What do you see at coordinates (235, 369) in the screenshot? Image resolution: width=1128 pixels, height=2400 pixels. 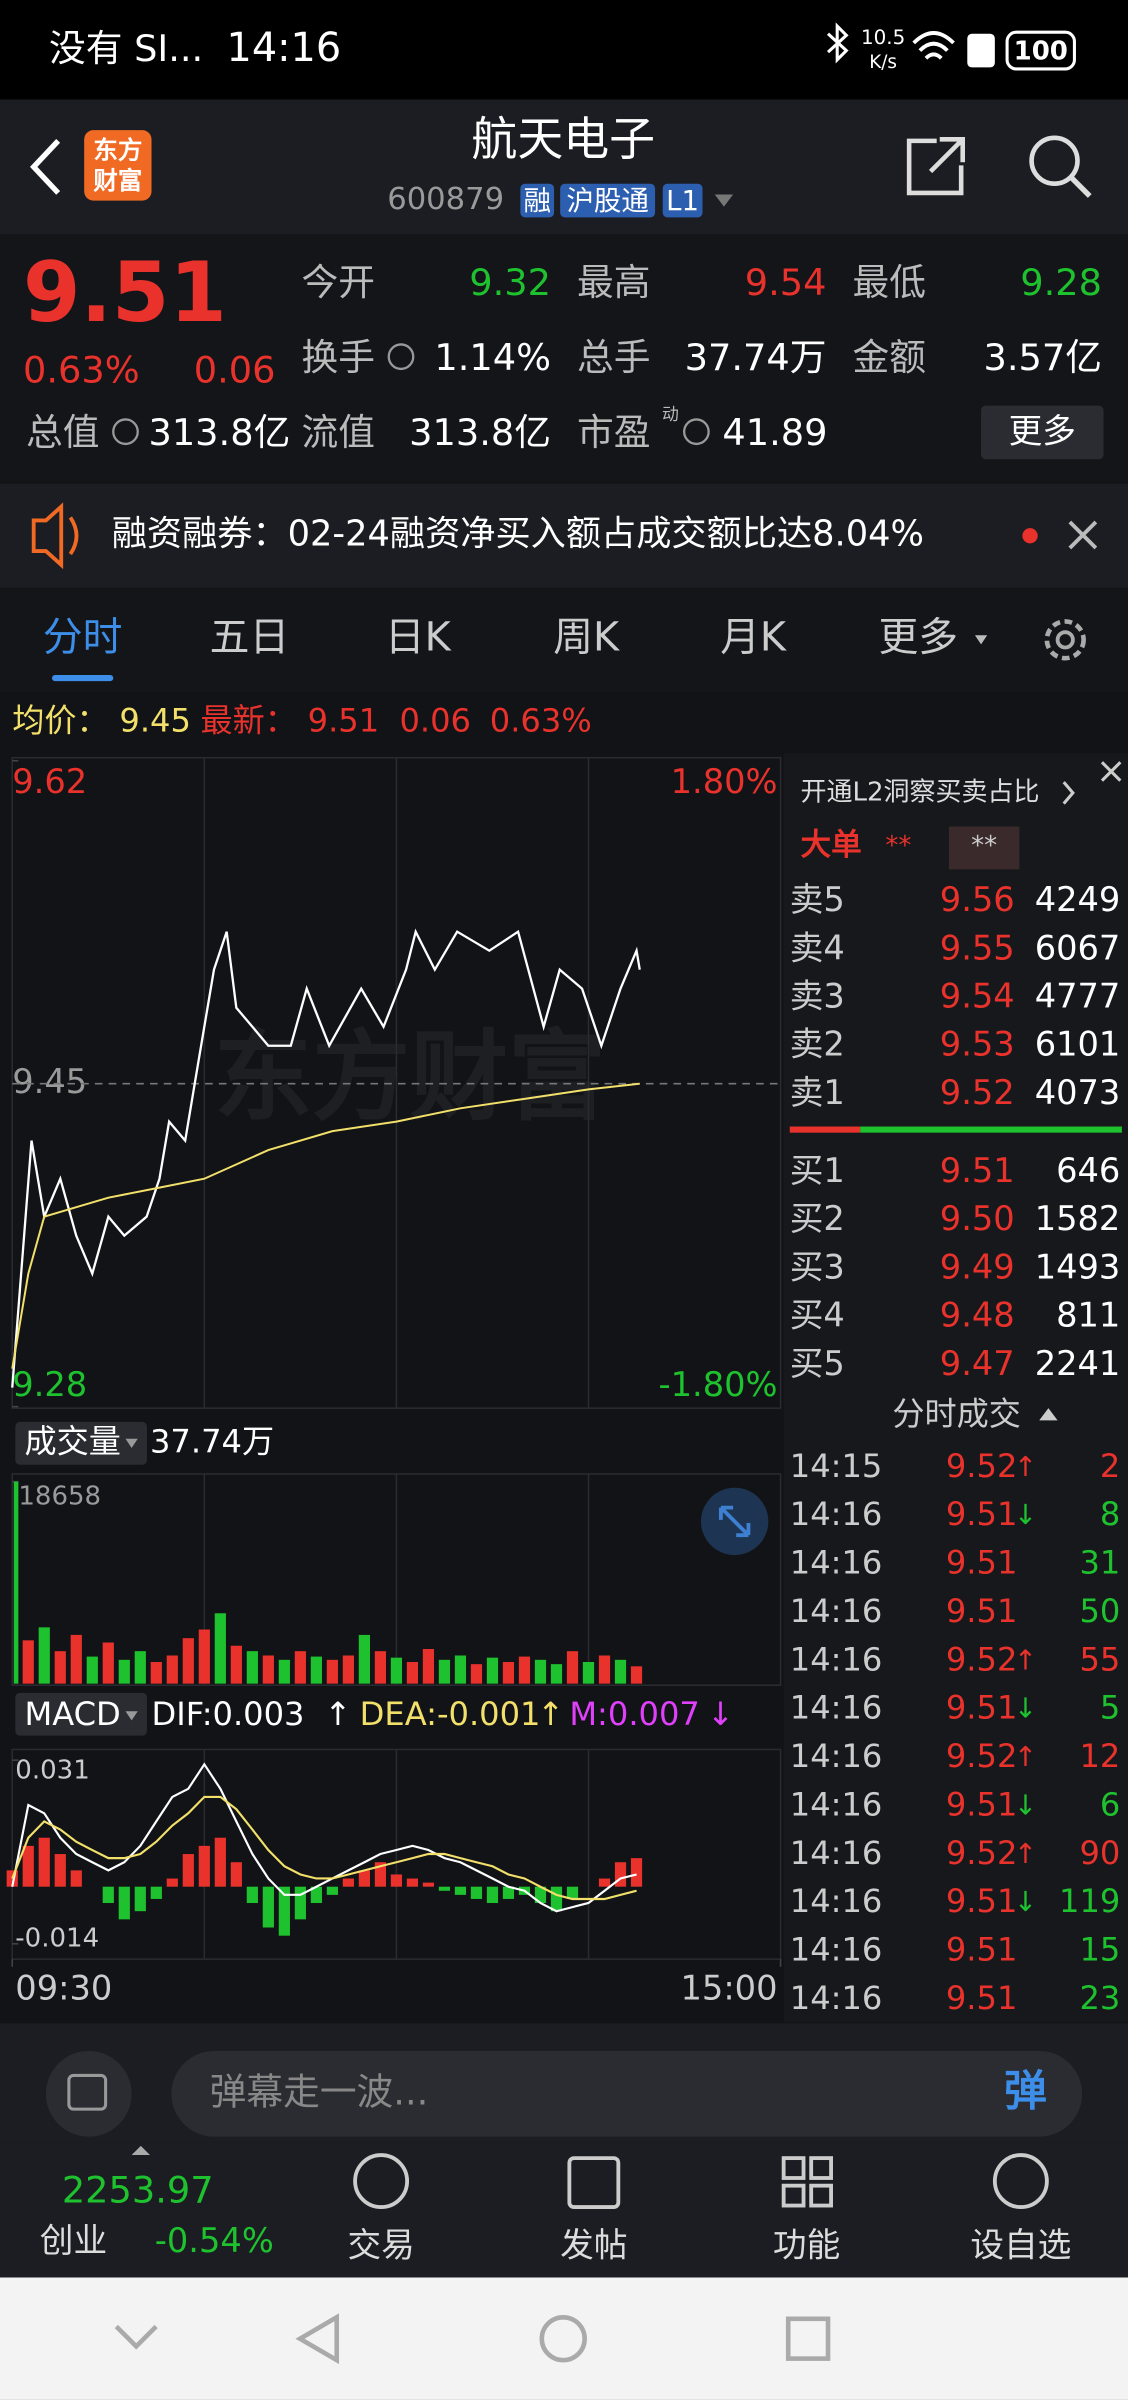 I see `change: 0.06` at bounding box center [235, 369].